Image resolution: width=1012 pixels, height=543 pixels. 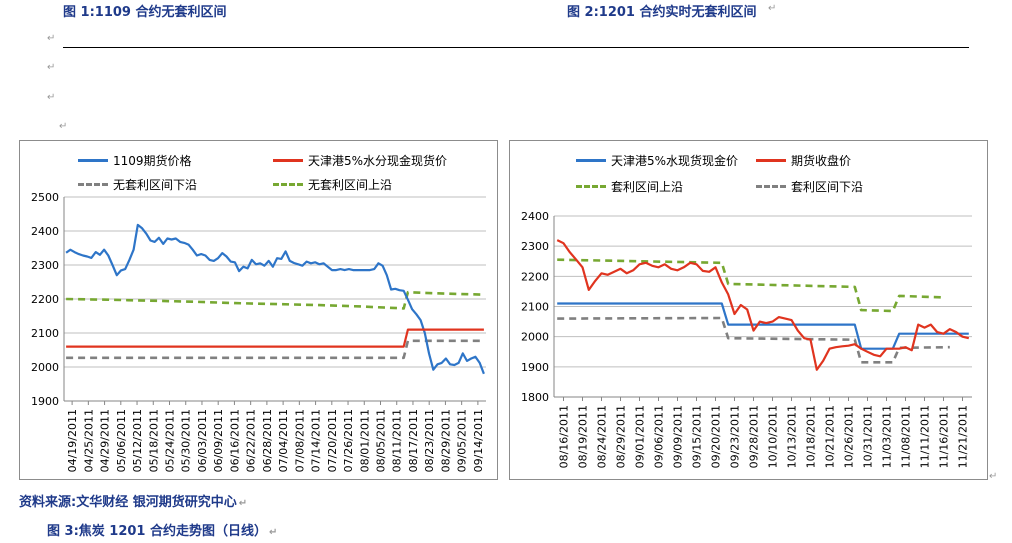 What do you see at coordinates (516, 47) in the screenshot?
I see `horizontal-rule` at bounding box center [516, 47].